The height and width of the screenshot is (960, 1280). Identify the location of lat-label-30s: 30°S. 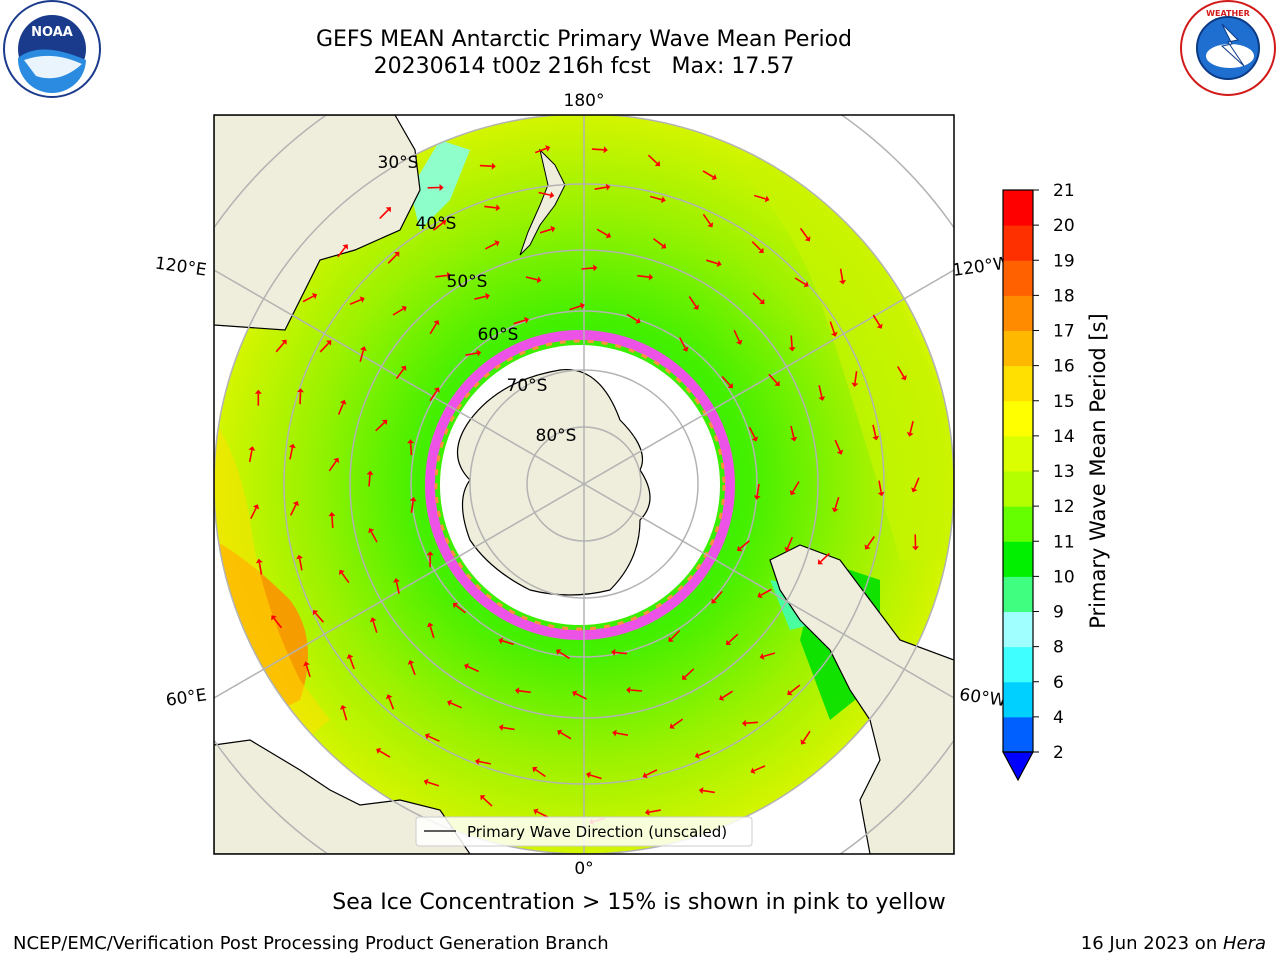
(398, 163).